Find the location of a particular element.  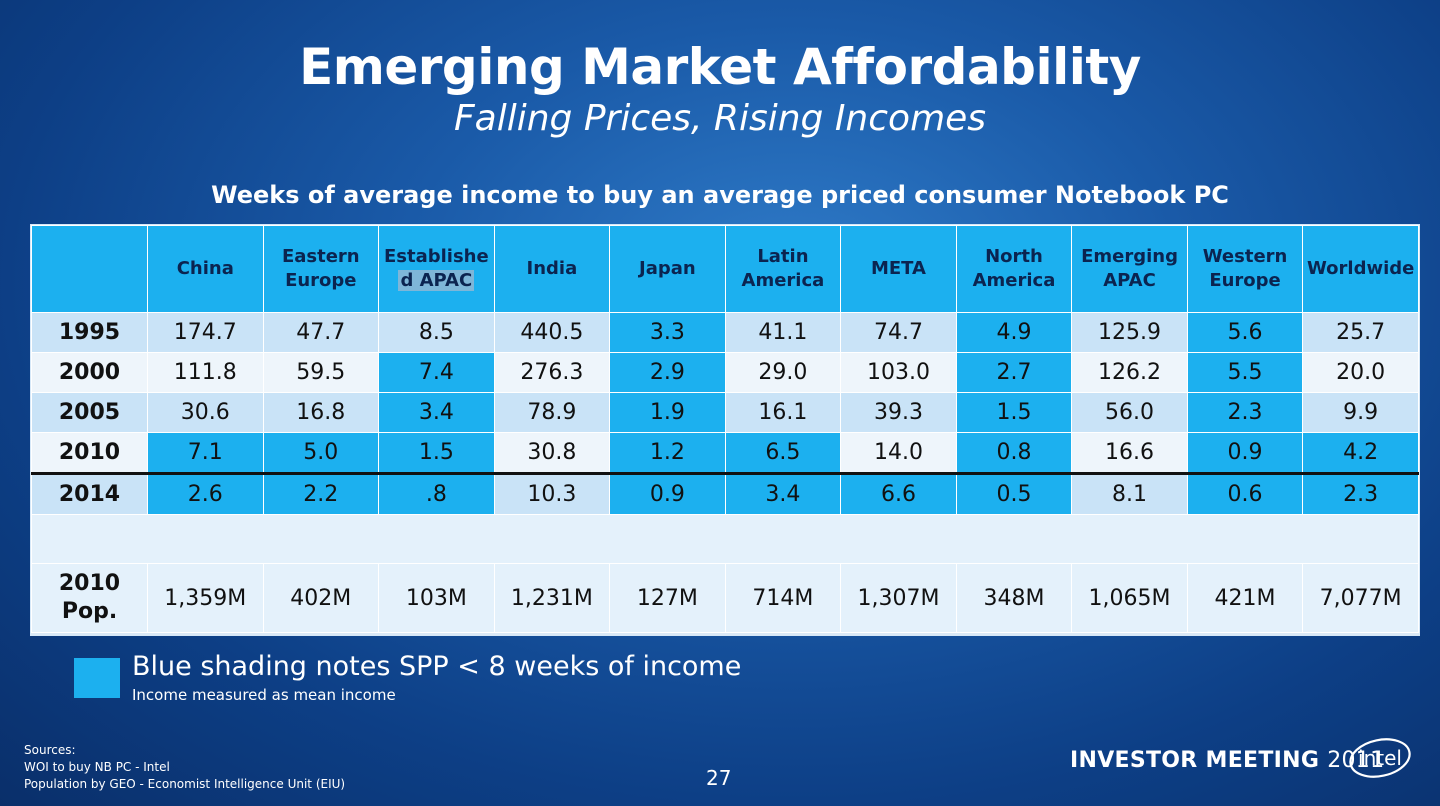

col-header: China is located at coordinates (205, 269).